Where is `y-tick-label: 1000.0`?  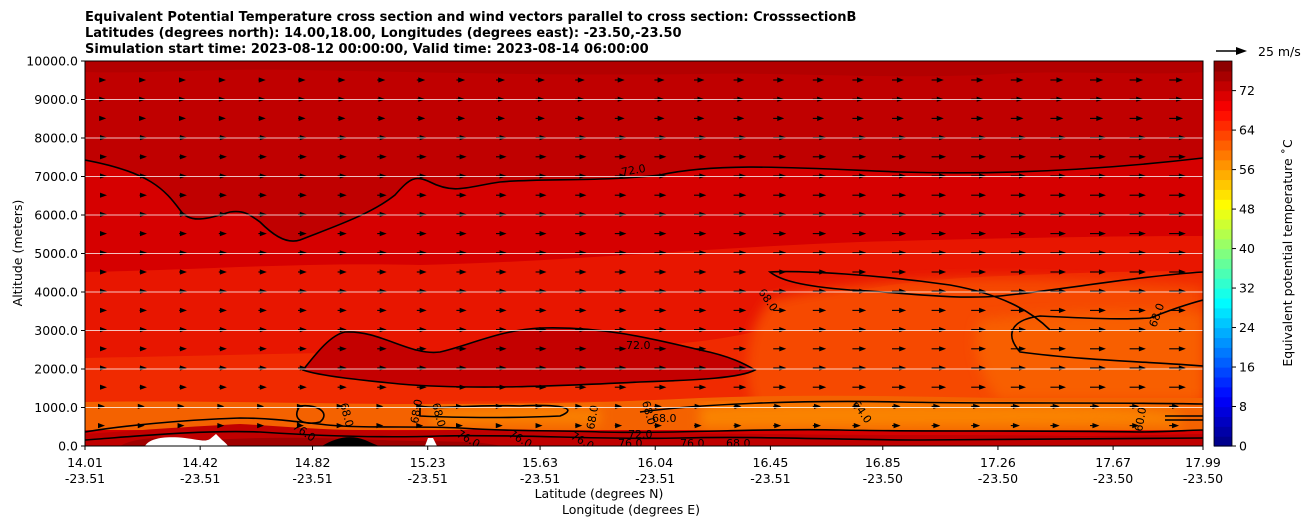 y-tick-label: 1000.0 is located at coordinates (56, 407).